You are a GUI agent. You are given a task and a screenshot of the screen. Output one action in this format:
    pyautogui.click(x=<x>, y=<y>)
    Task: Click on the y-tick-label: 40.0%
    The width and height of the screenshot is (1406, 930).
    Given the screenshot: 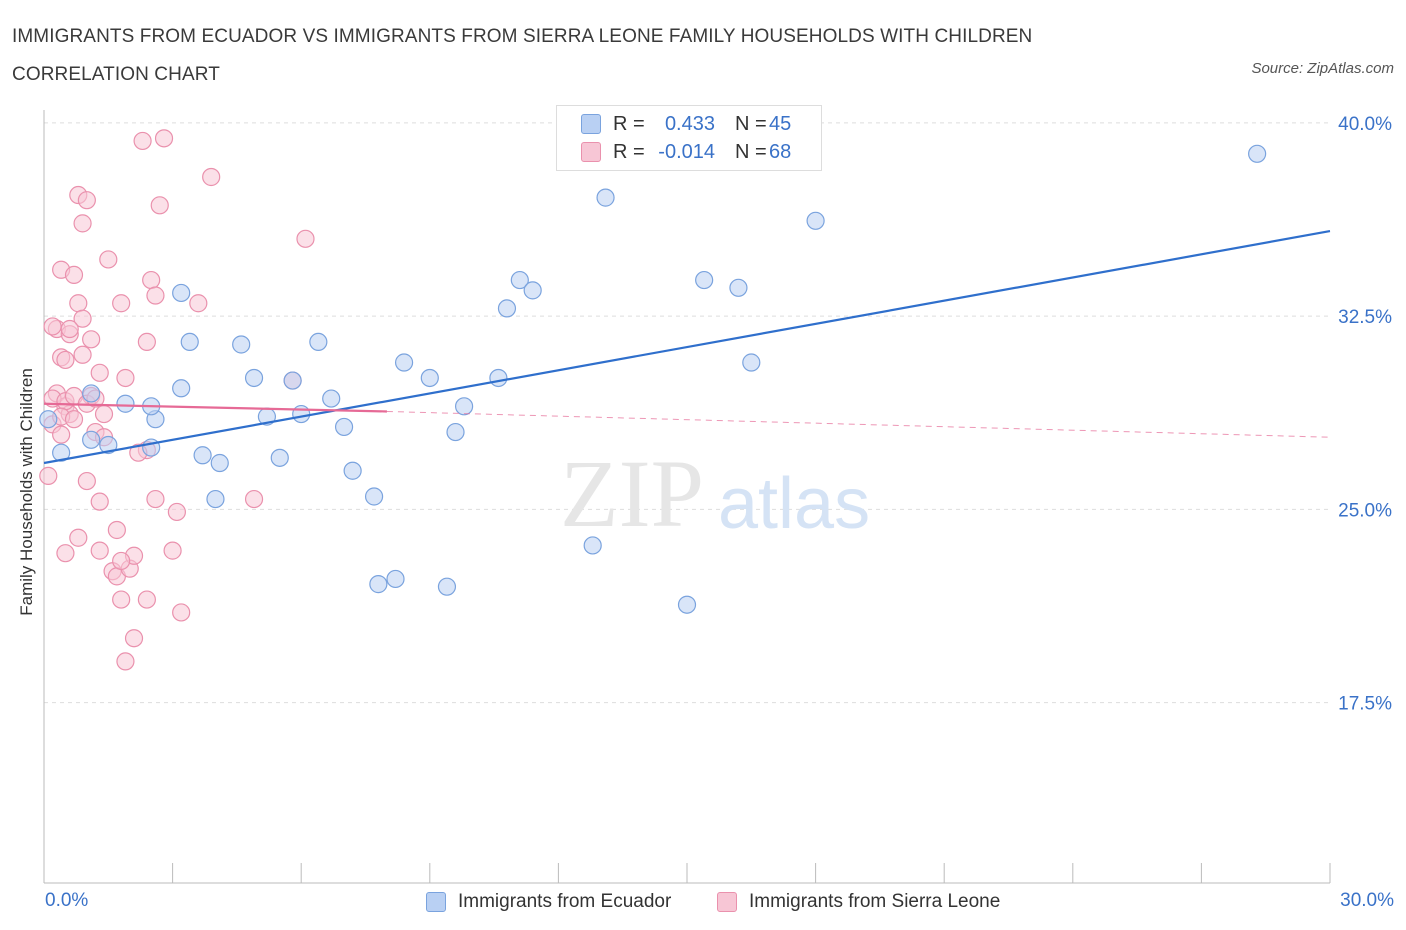 What is the action you would take?
    pyautogui.click(x=1365, y=124)
    